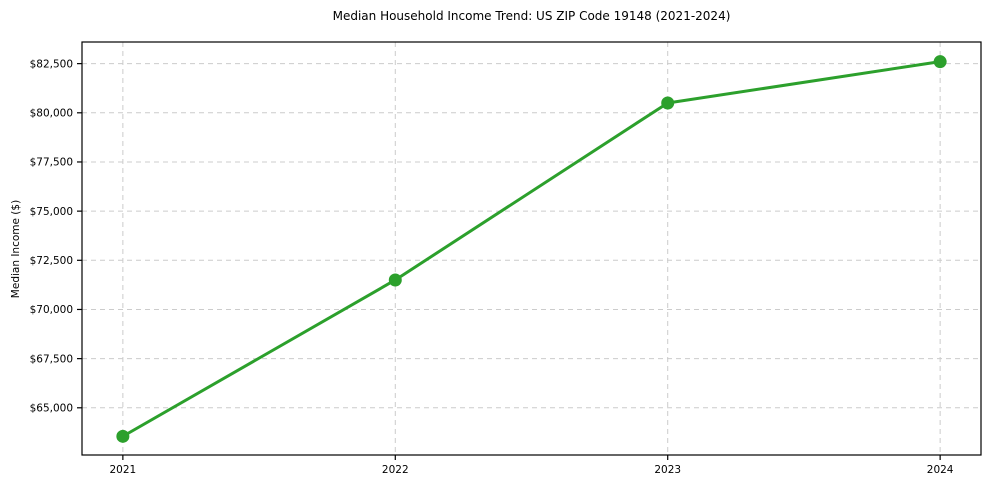 This screenshot has height=490, width=989. I want to click on x-tick-label: 2024, so click(940, 470).